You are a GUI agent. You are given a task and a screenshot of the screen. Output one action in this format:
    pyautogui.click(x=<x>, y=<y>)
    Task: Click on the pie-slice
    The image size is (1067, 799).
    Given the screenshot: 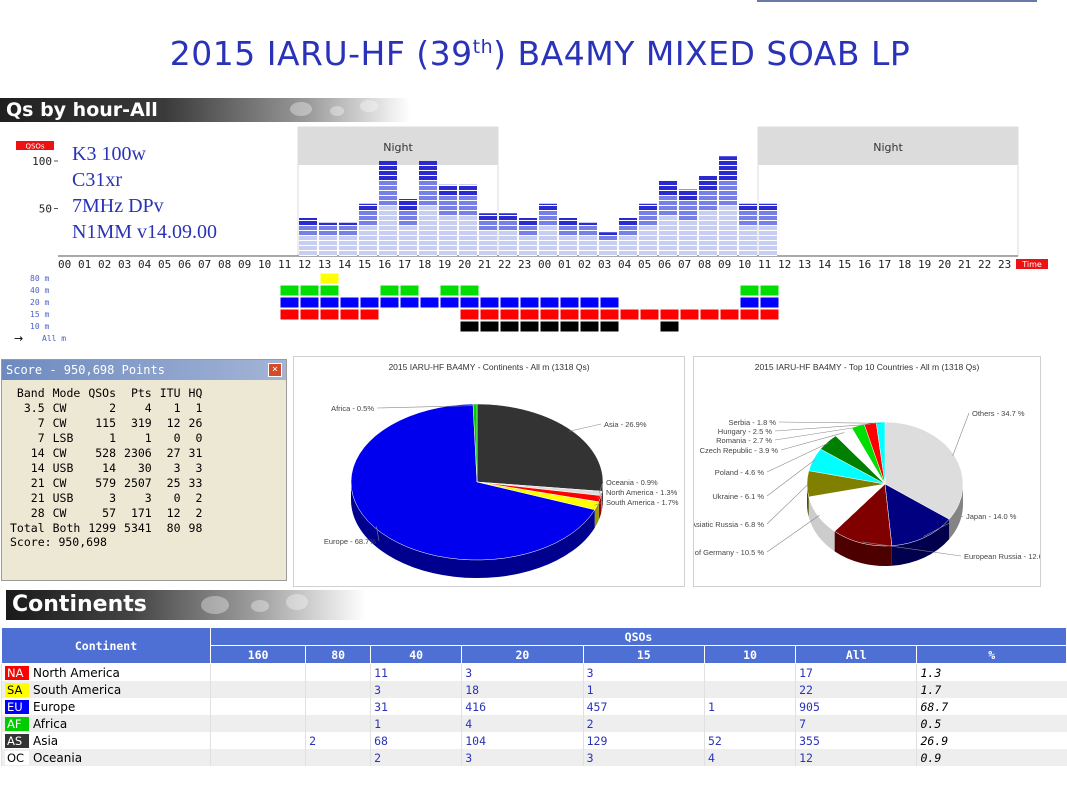 What is the action you would take?
    pyautogui.click(x=540, y=447)
    